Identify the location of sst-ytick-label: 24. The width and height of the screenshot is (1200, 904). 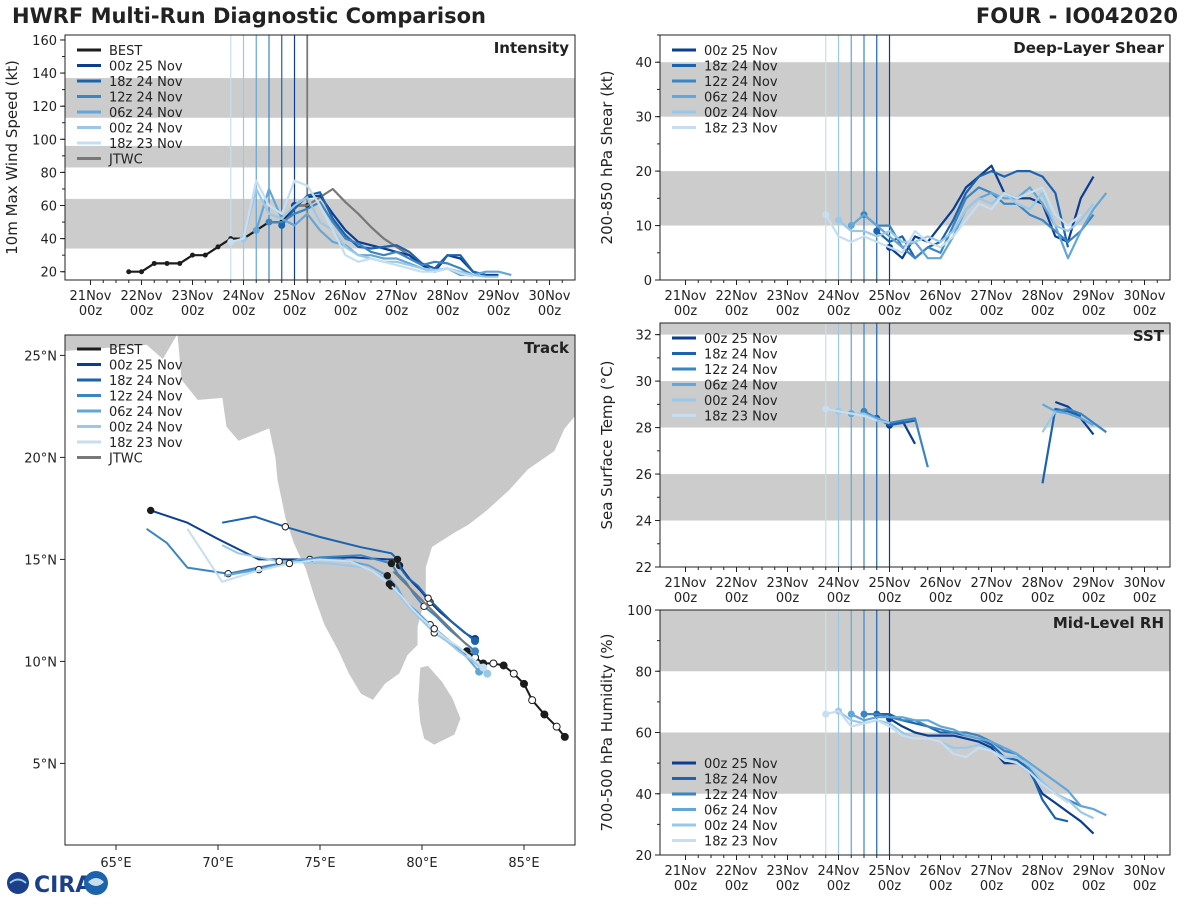
(643, 522).